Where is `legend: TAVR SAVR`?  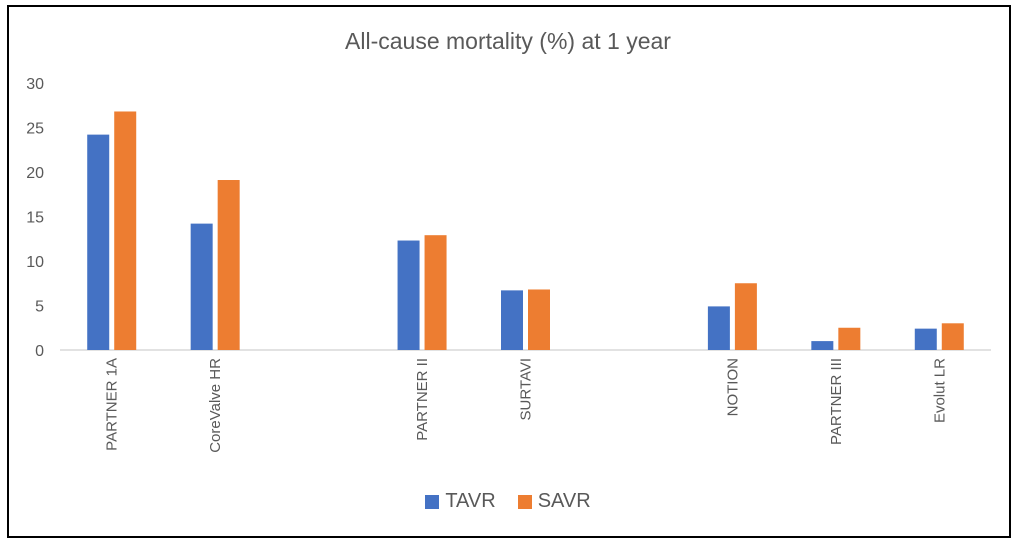 legend: TAVR SAVR is located at coordinates (508, 501).